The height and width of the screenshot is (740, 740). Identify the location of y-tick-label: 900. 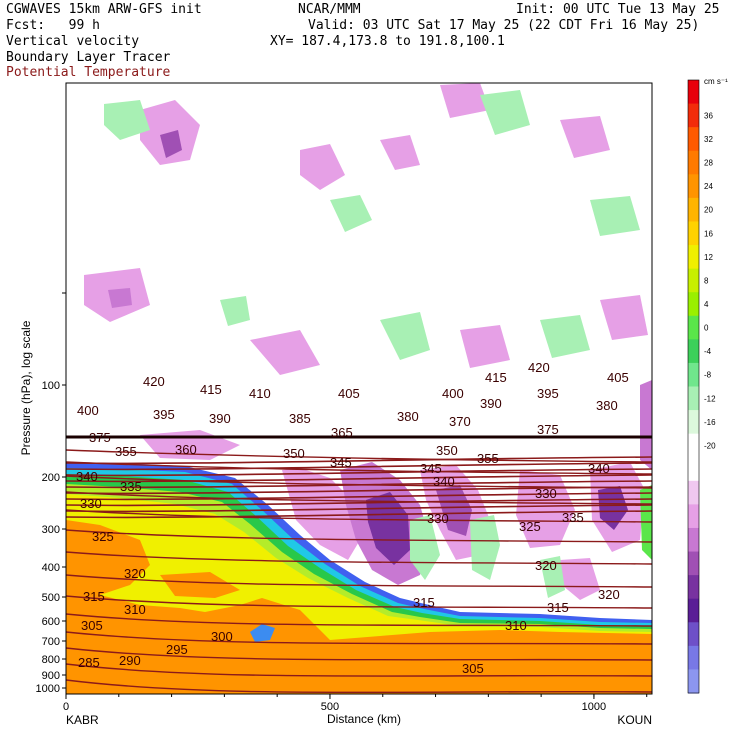
(51, 676).